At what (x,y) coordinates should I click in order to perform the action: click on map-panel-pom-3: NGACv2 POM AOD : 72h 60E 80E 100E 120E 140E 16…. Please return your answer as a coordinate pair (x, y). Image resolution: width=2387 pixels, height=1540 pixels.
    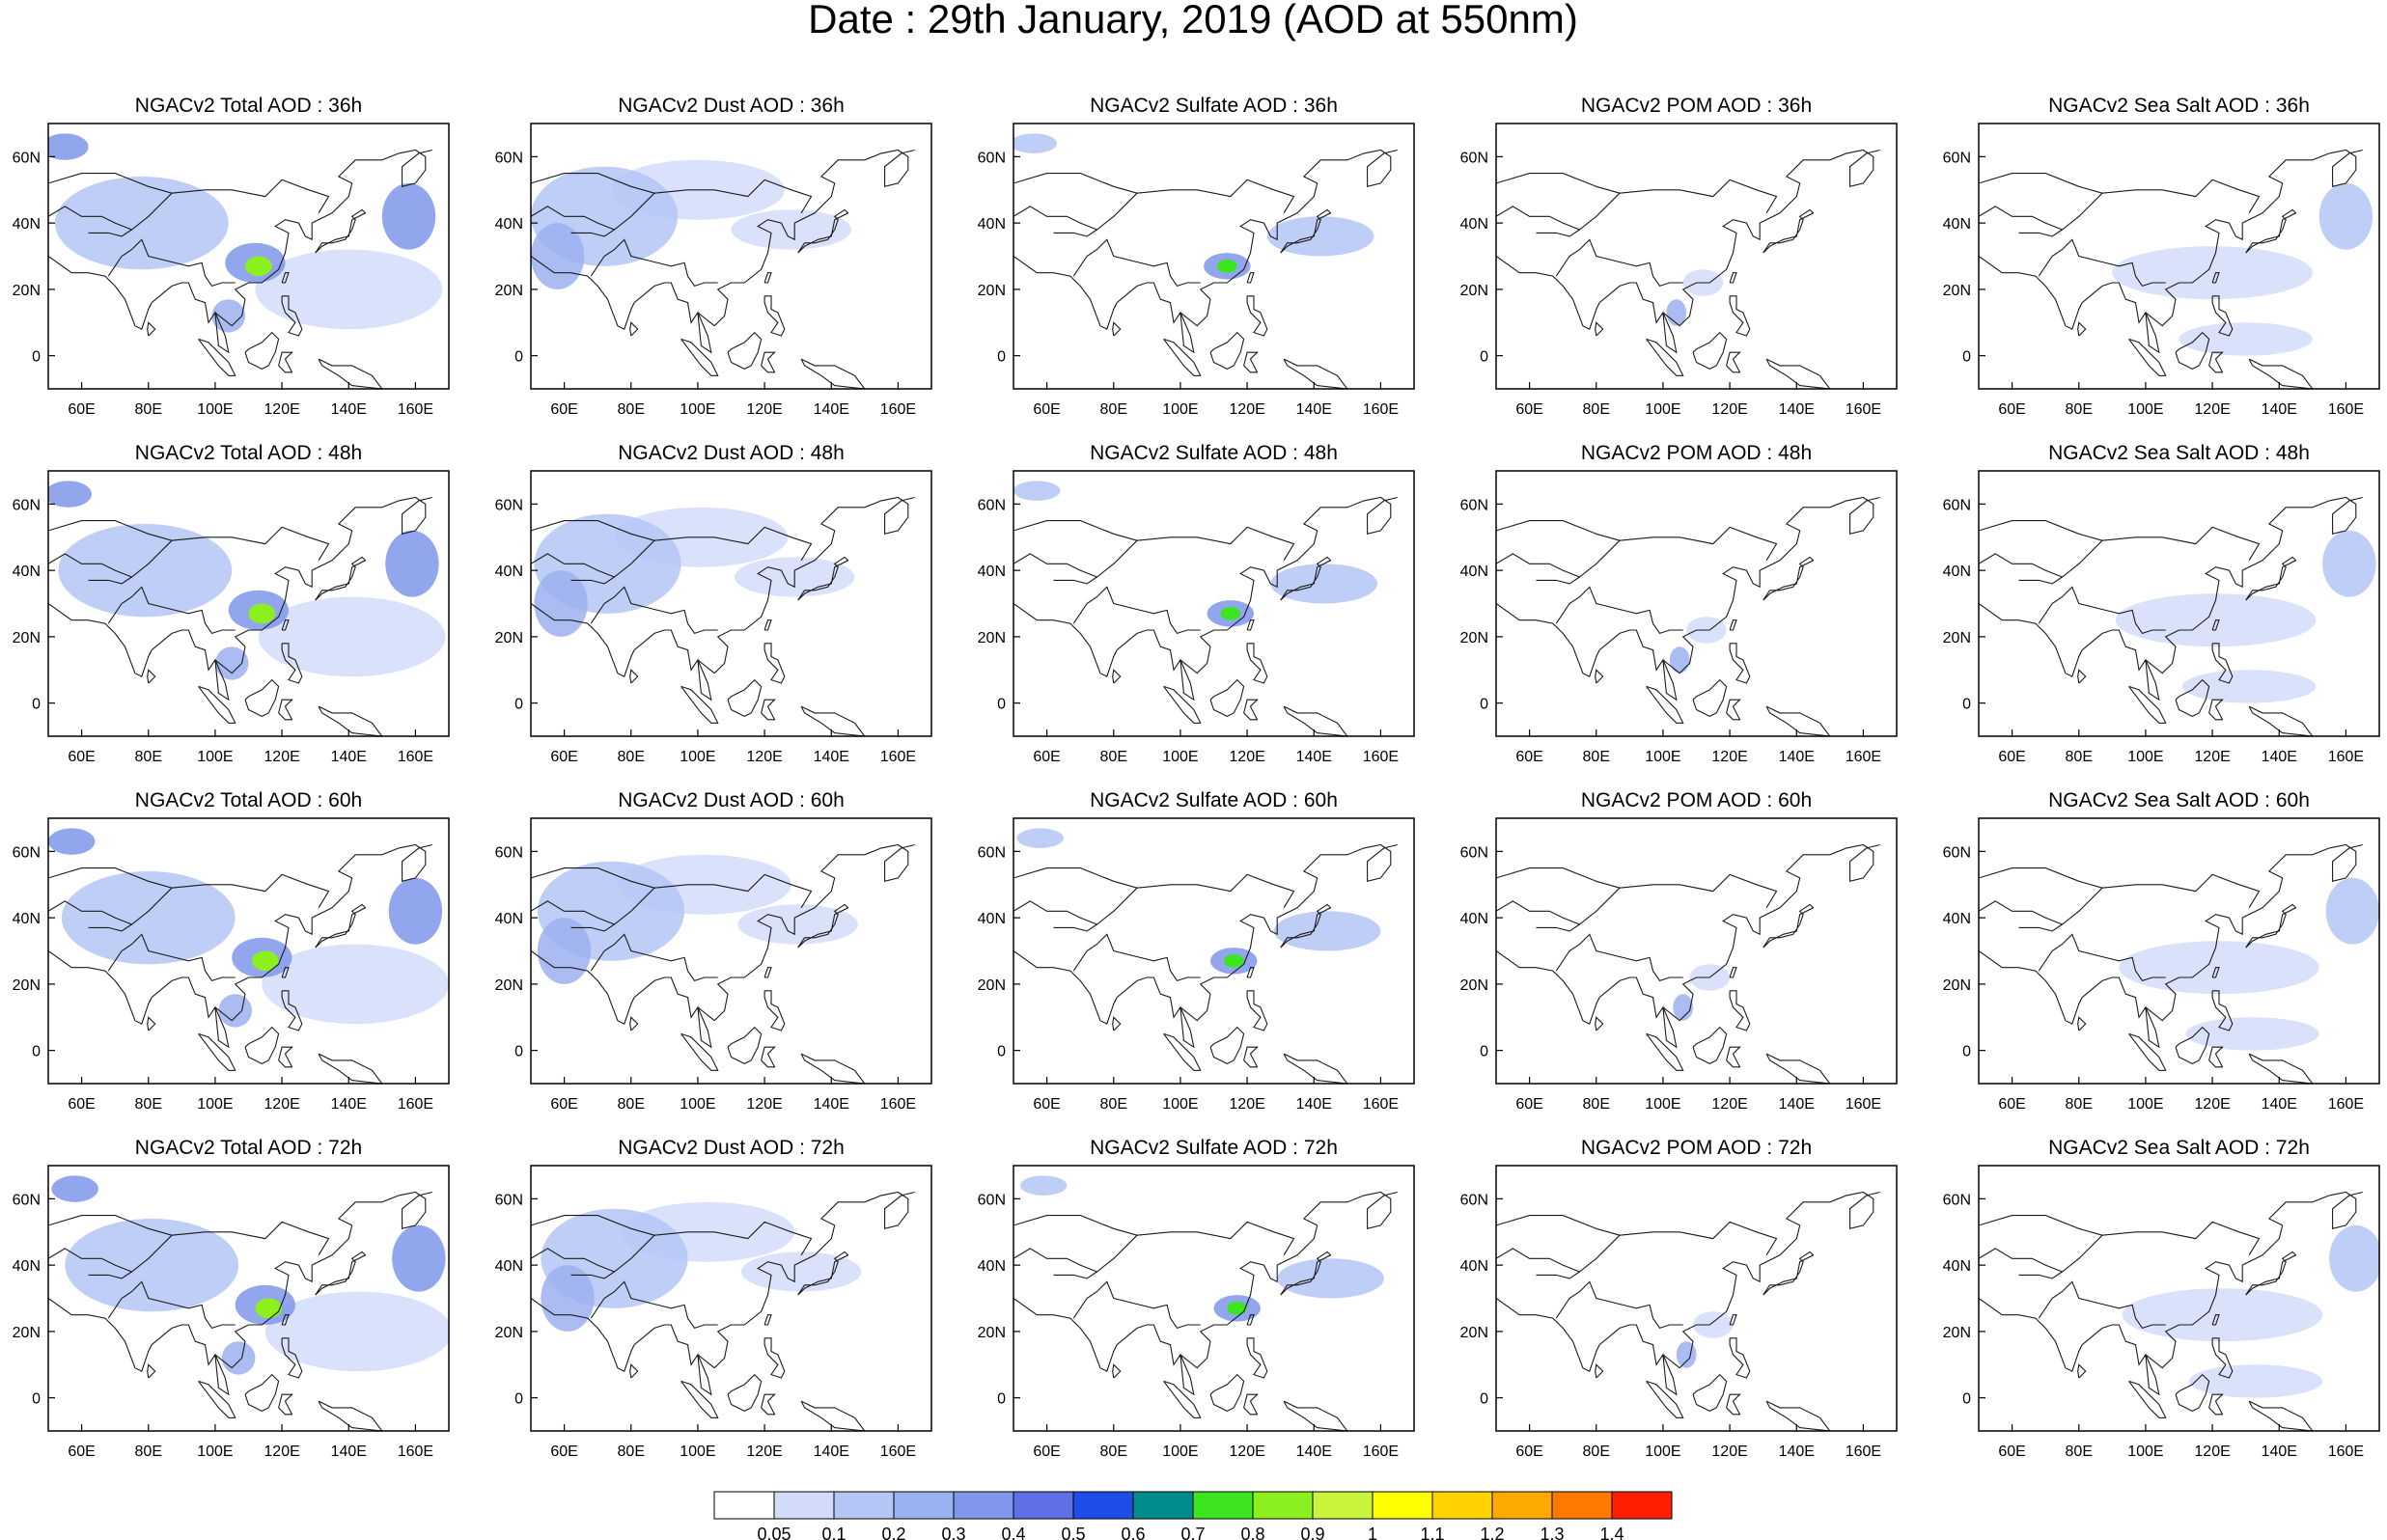
    Looking at the image, I should click on (1679, 1298).